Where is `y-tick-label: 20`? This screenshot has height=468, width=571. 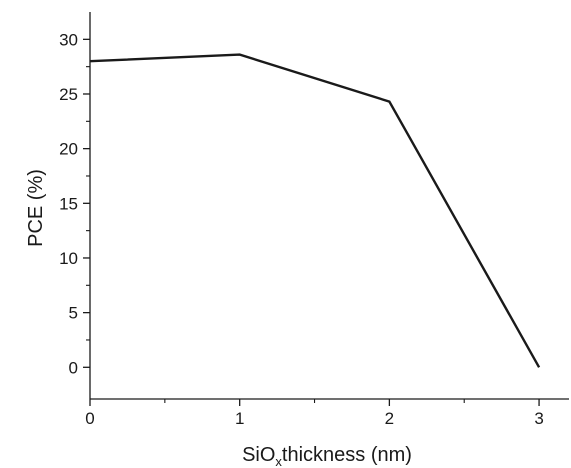
y-tick-label: 20 is located at coordinates (68, 149).